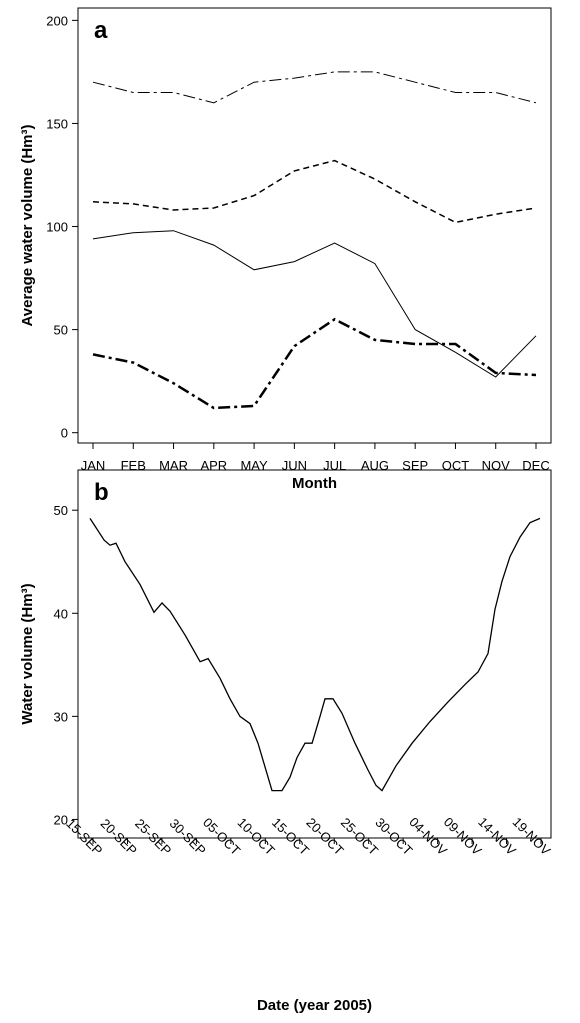  What do you see at coordinates (173, 465) in the screenshot?
I see `x-tick-label: MAR` at bounding box center [173, 465].